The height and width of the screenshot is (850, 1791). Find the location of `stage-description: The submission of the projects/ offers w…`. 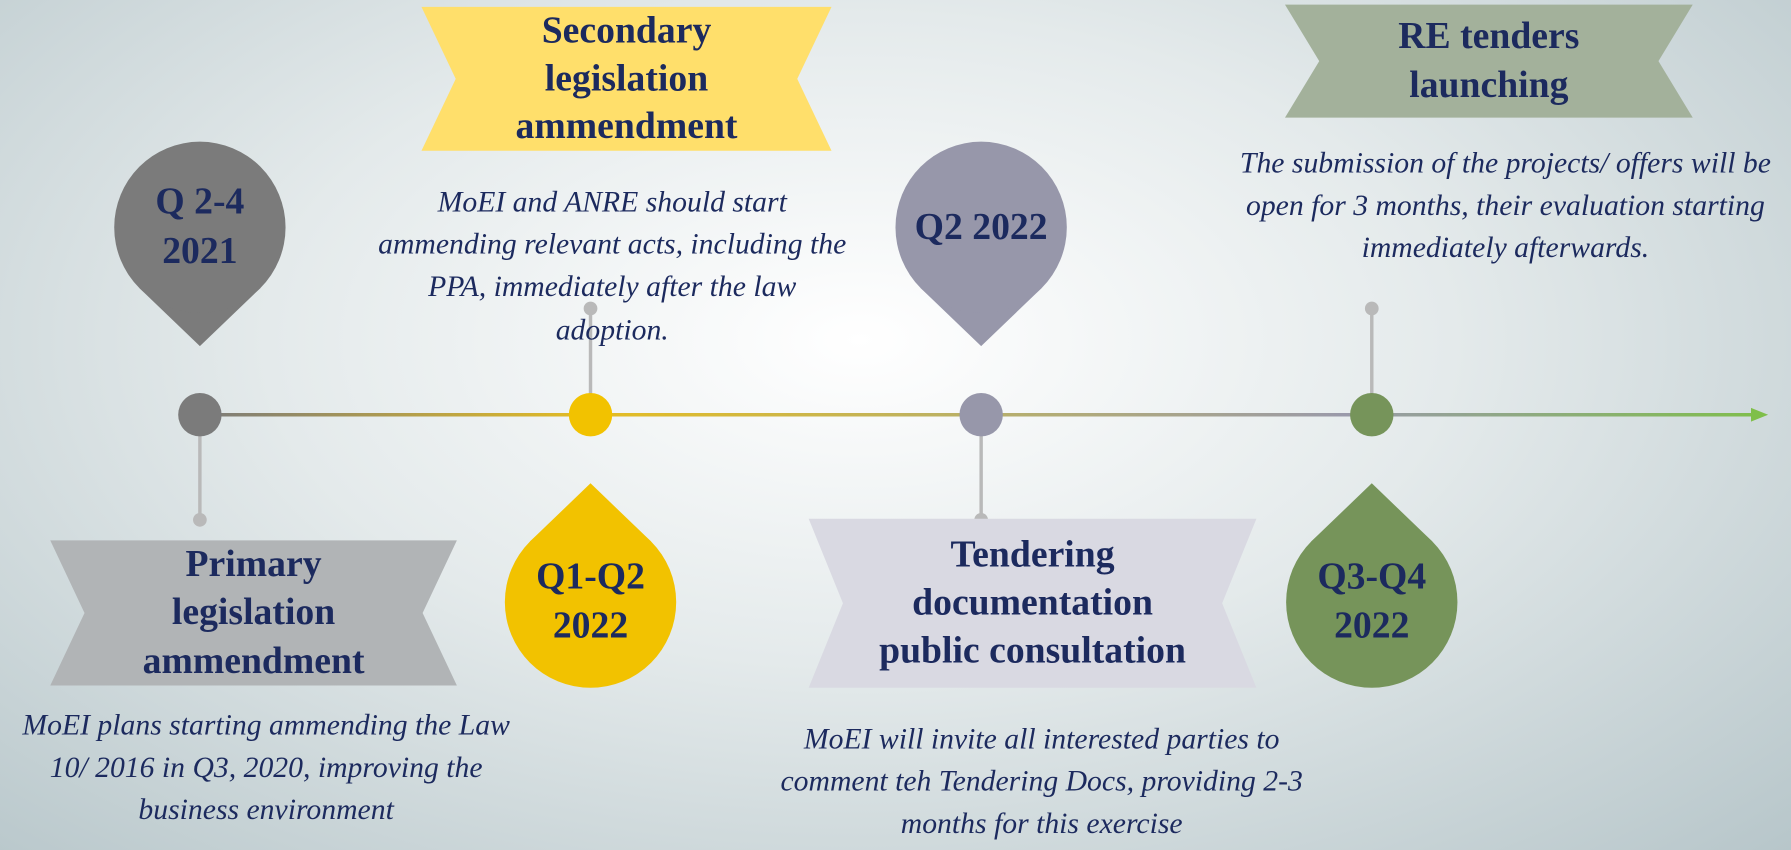

stage-description: The submission of the projects/ offers w… is located at coordinates (1505, 205).